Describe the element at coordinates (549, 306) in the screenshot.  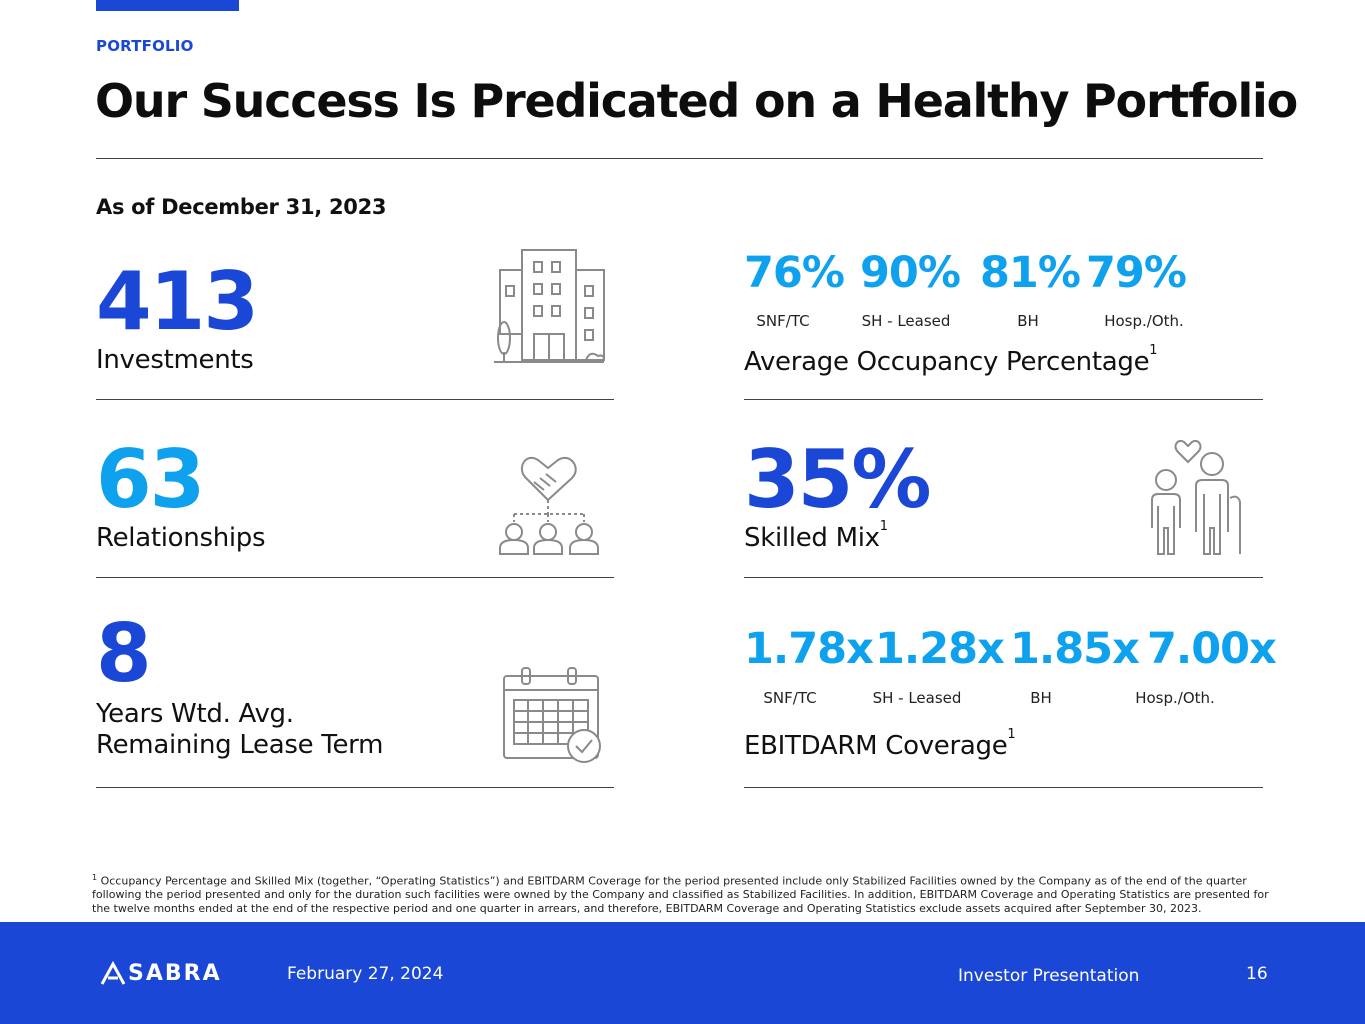
I see `building-icon` at that location.